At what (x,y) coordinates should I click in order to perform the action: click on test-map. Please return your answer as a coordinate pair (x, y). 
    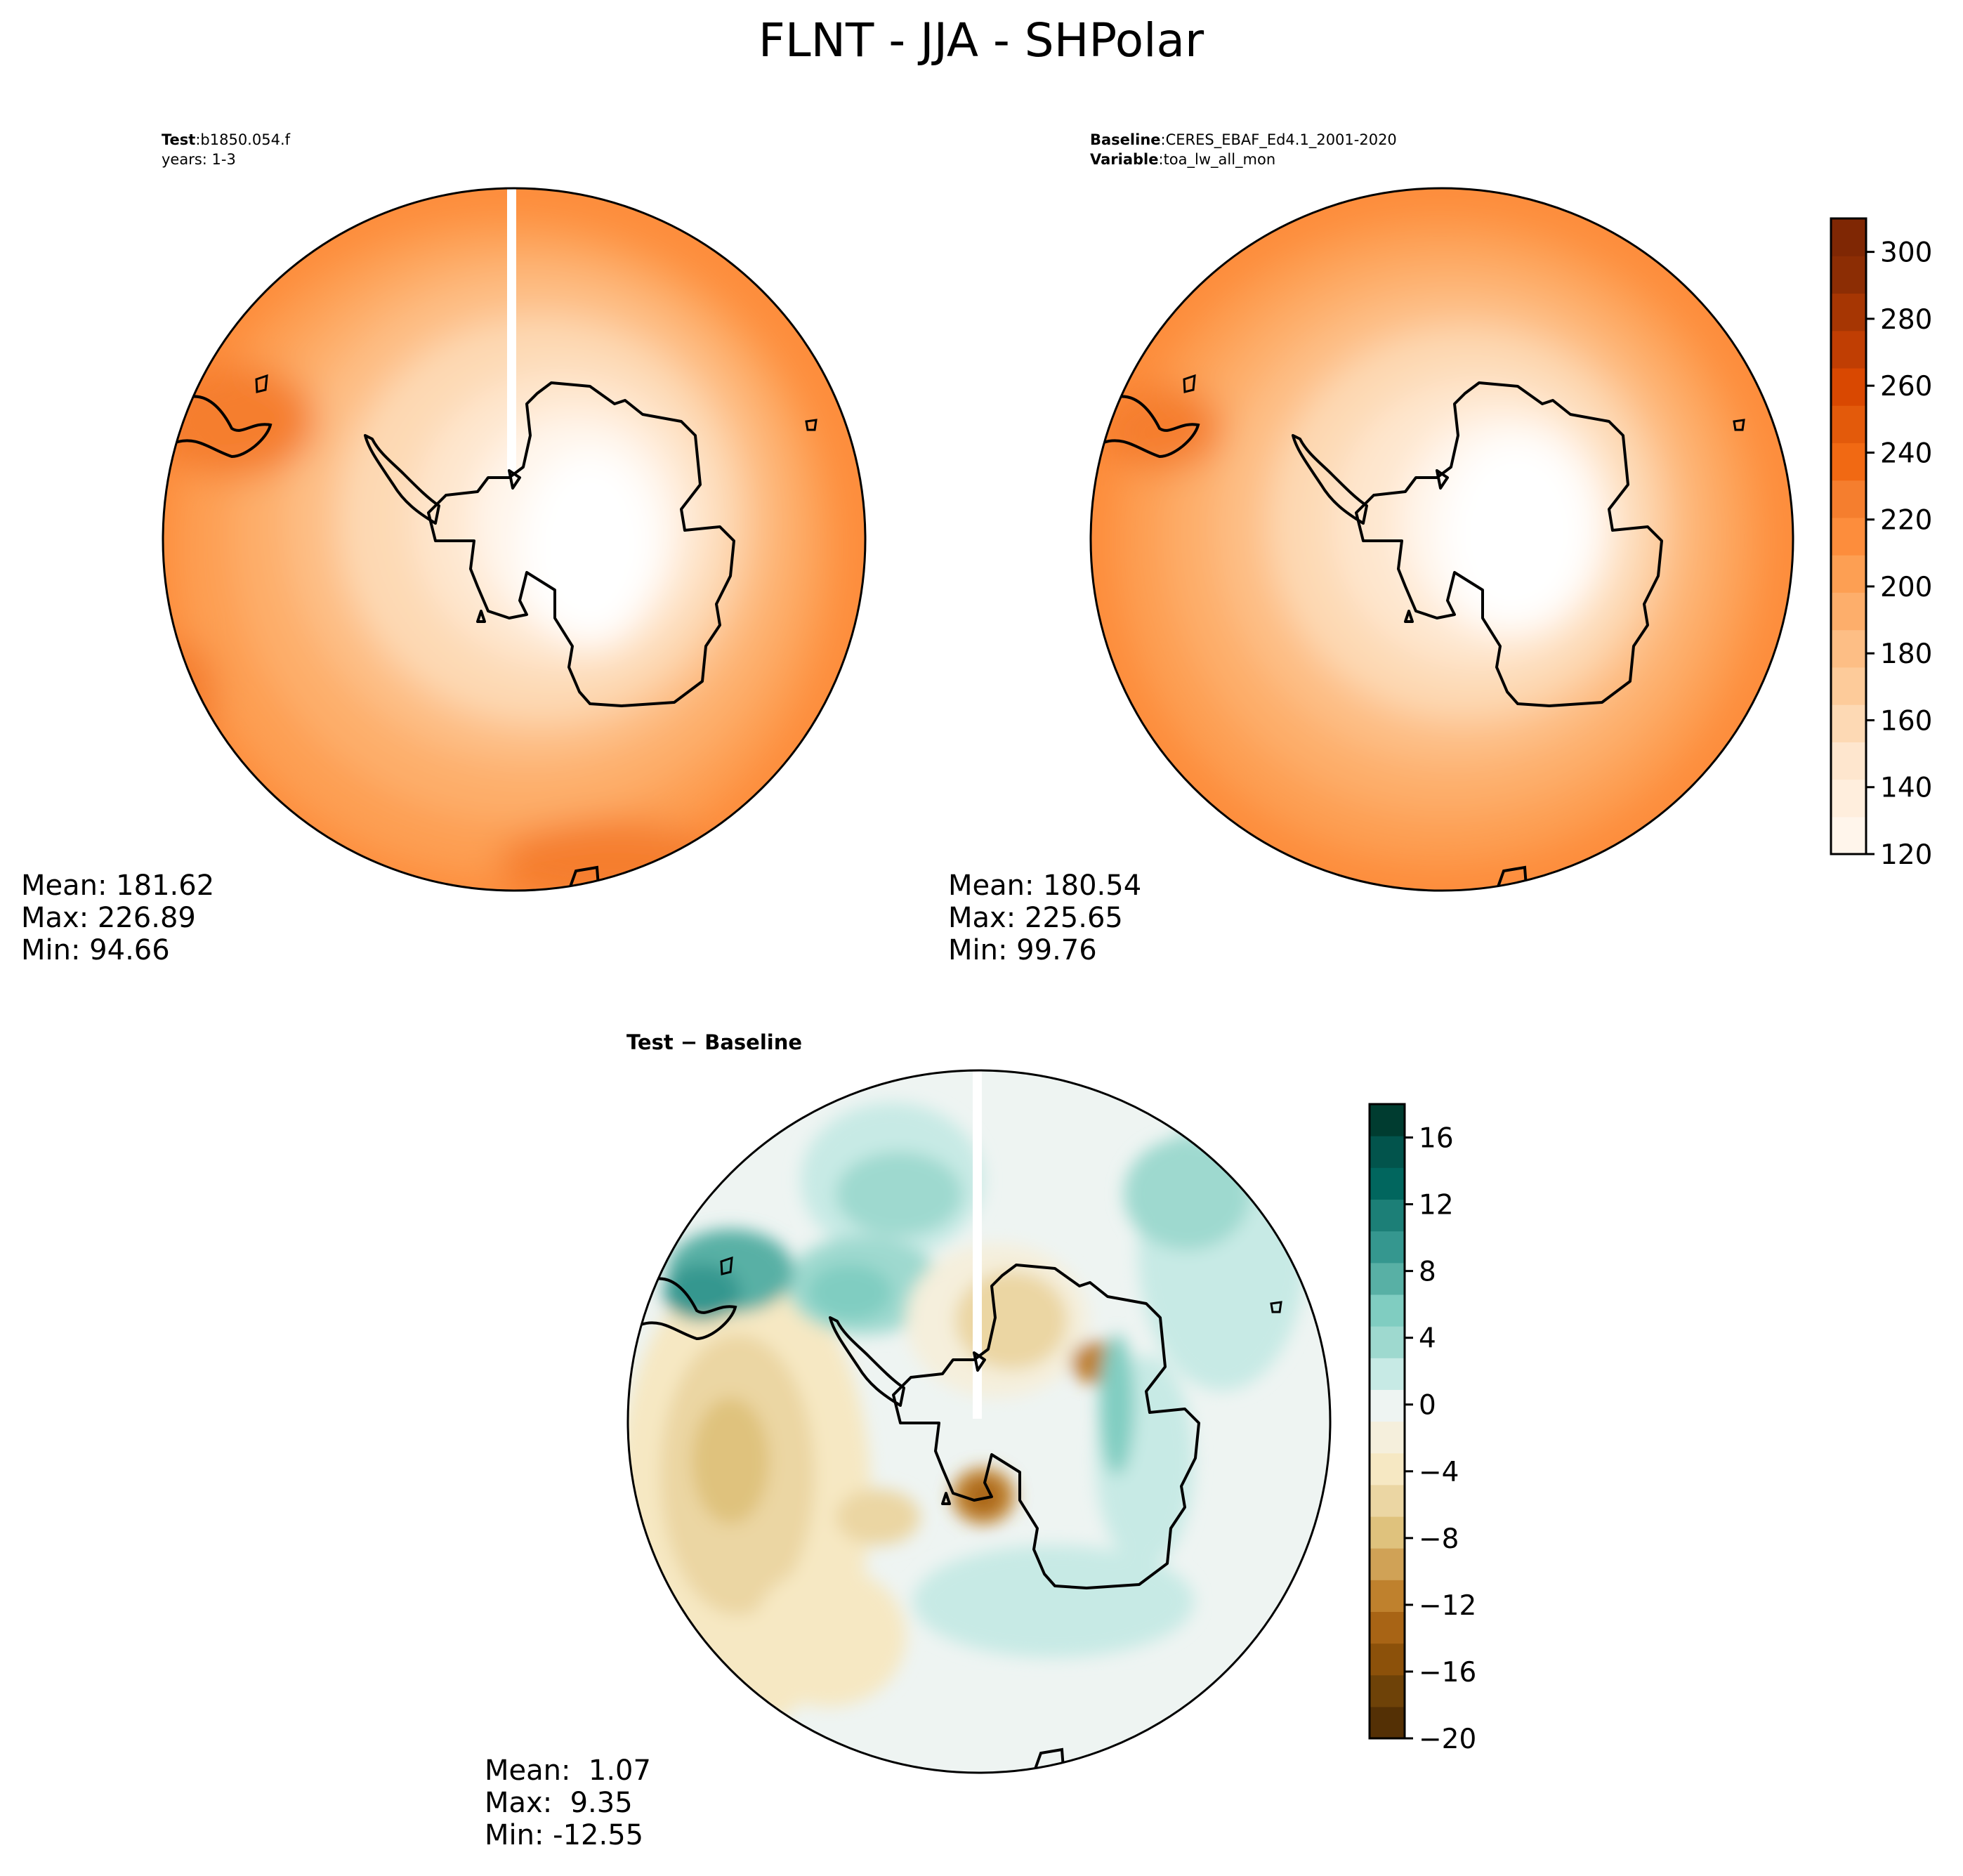
    Looking at the image, I should click on (514, 539).